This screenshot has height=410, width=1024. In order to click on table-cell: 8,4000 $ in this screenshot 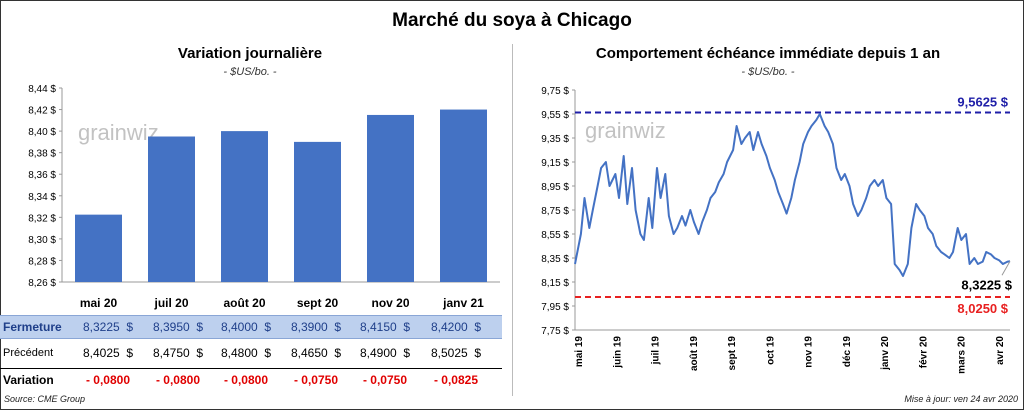, I will do `click(246, 327)`.